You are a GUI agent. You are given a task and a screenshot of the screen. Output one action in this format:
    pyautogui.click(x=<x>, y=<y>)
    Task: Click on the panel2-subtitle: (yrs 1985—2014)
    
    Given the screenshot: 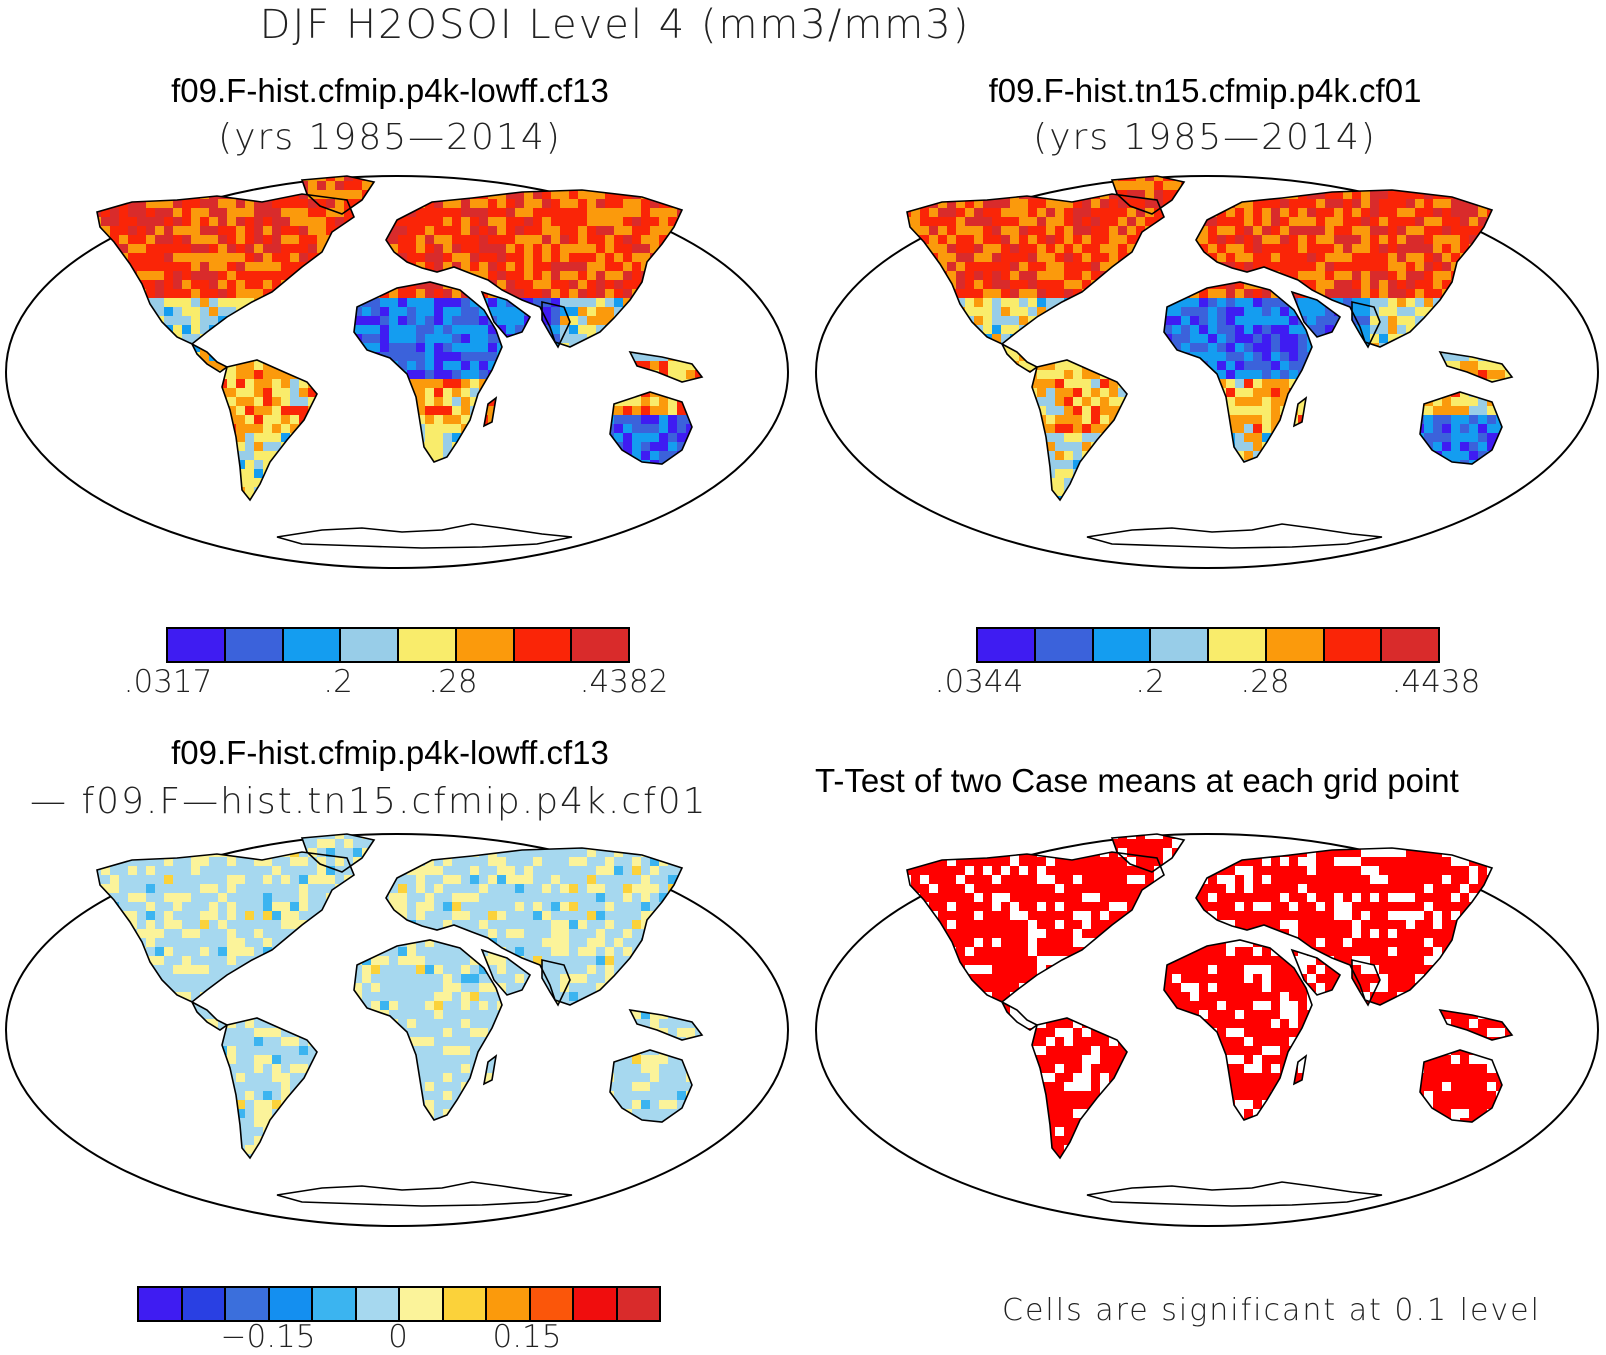 What is the action you would take?
    pyautogui.click(x=1205, y=137)
    